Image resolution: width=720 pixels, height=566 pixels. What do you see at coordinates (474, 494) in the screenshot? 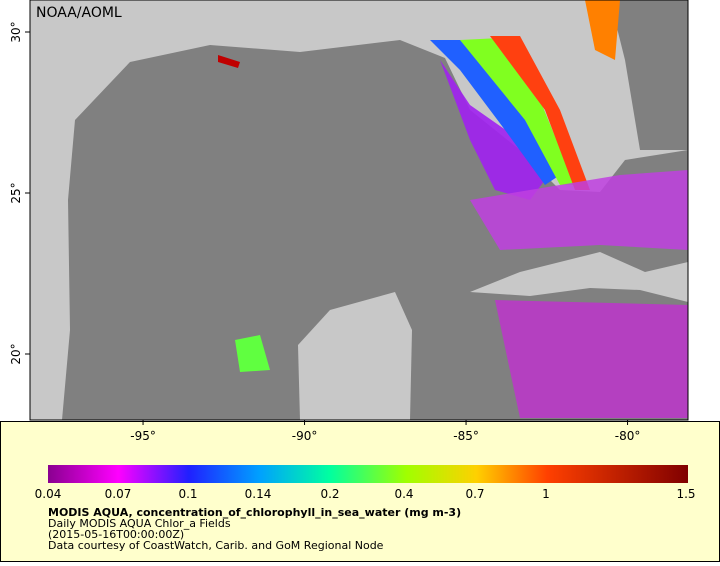
I see `colorbar-label: 0.7` at bounding box center [474, 494].